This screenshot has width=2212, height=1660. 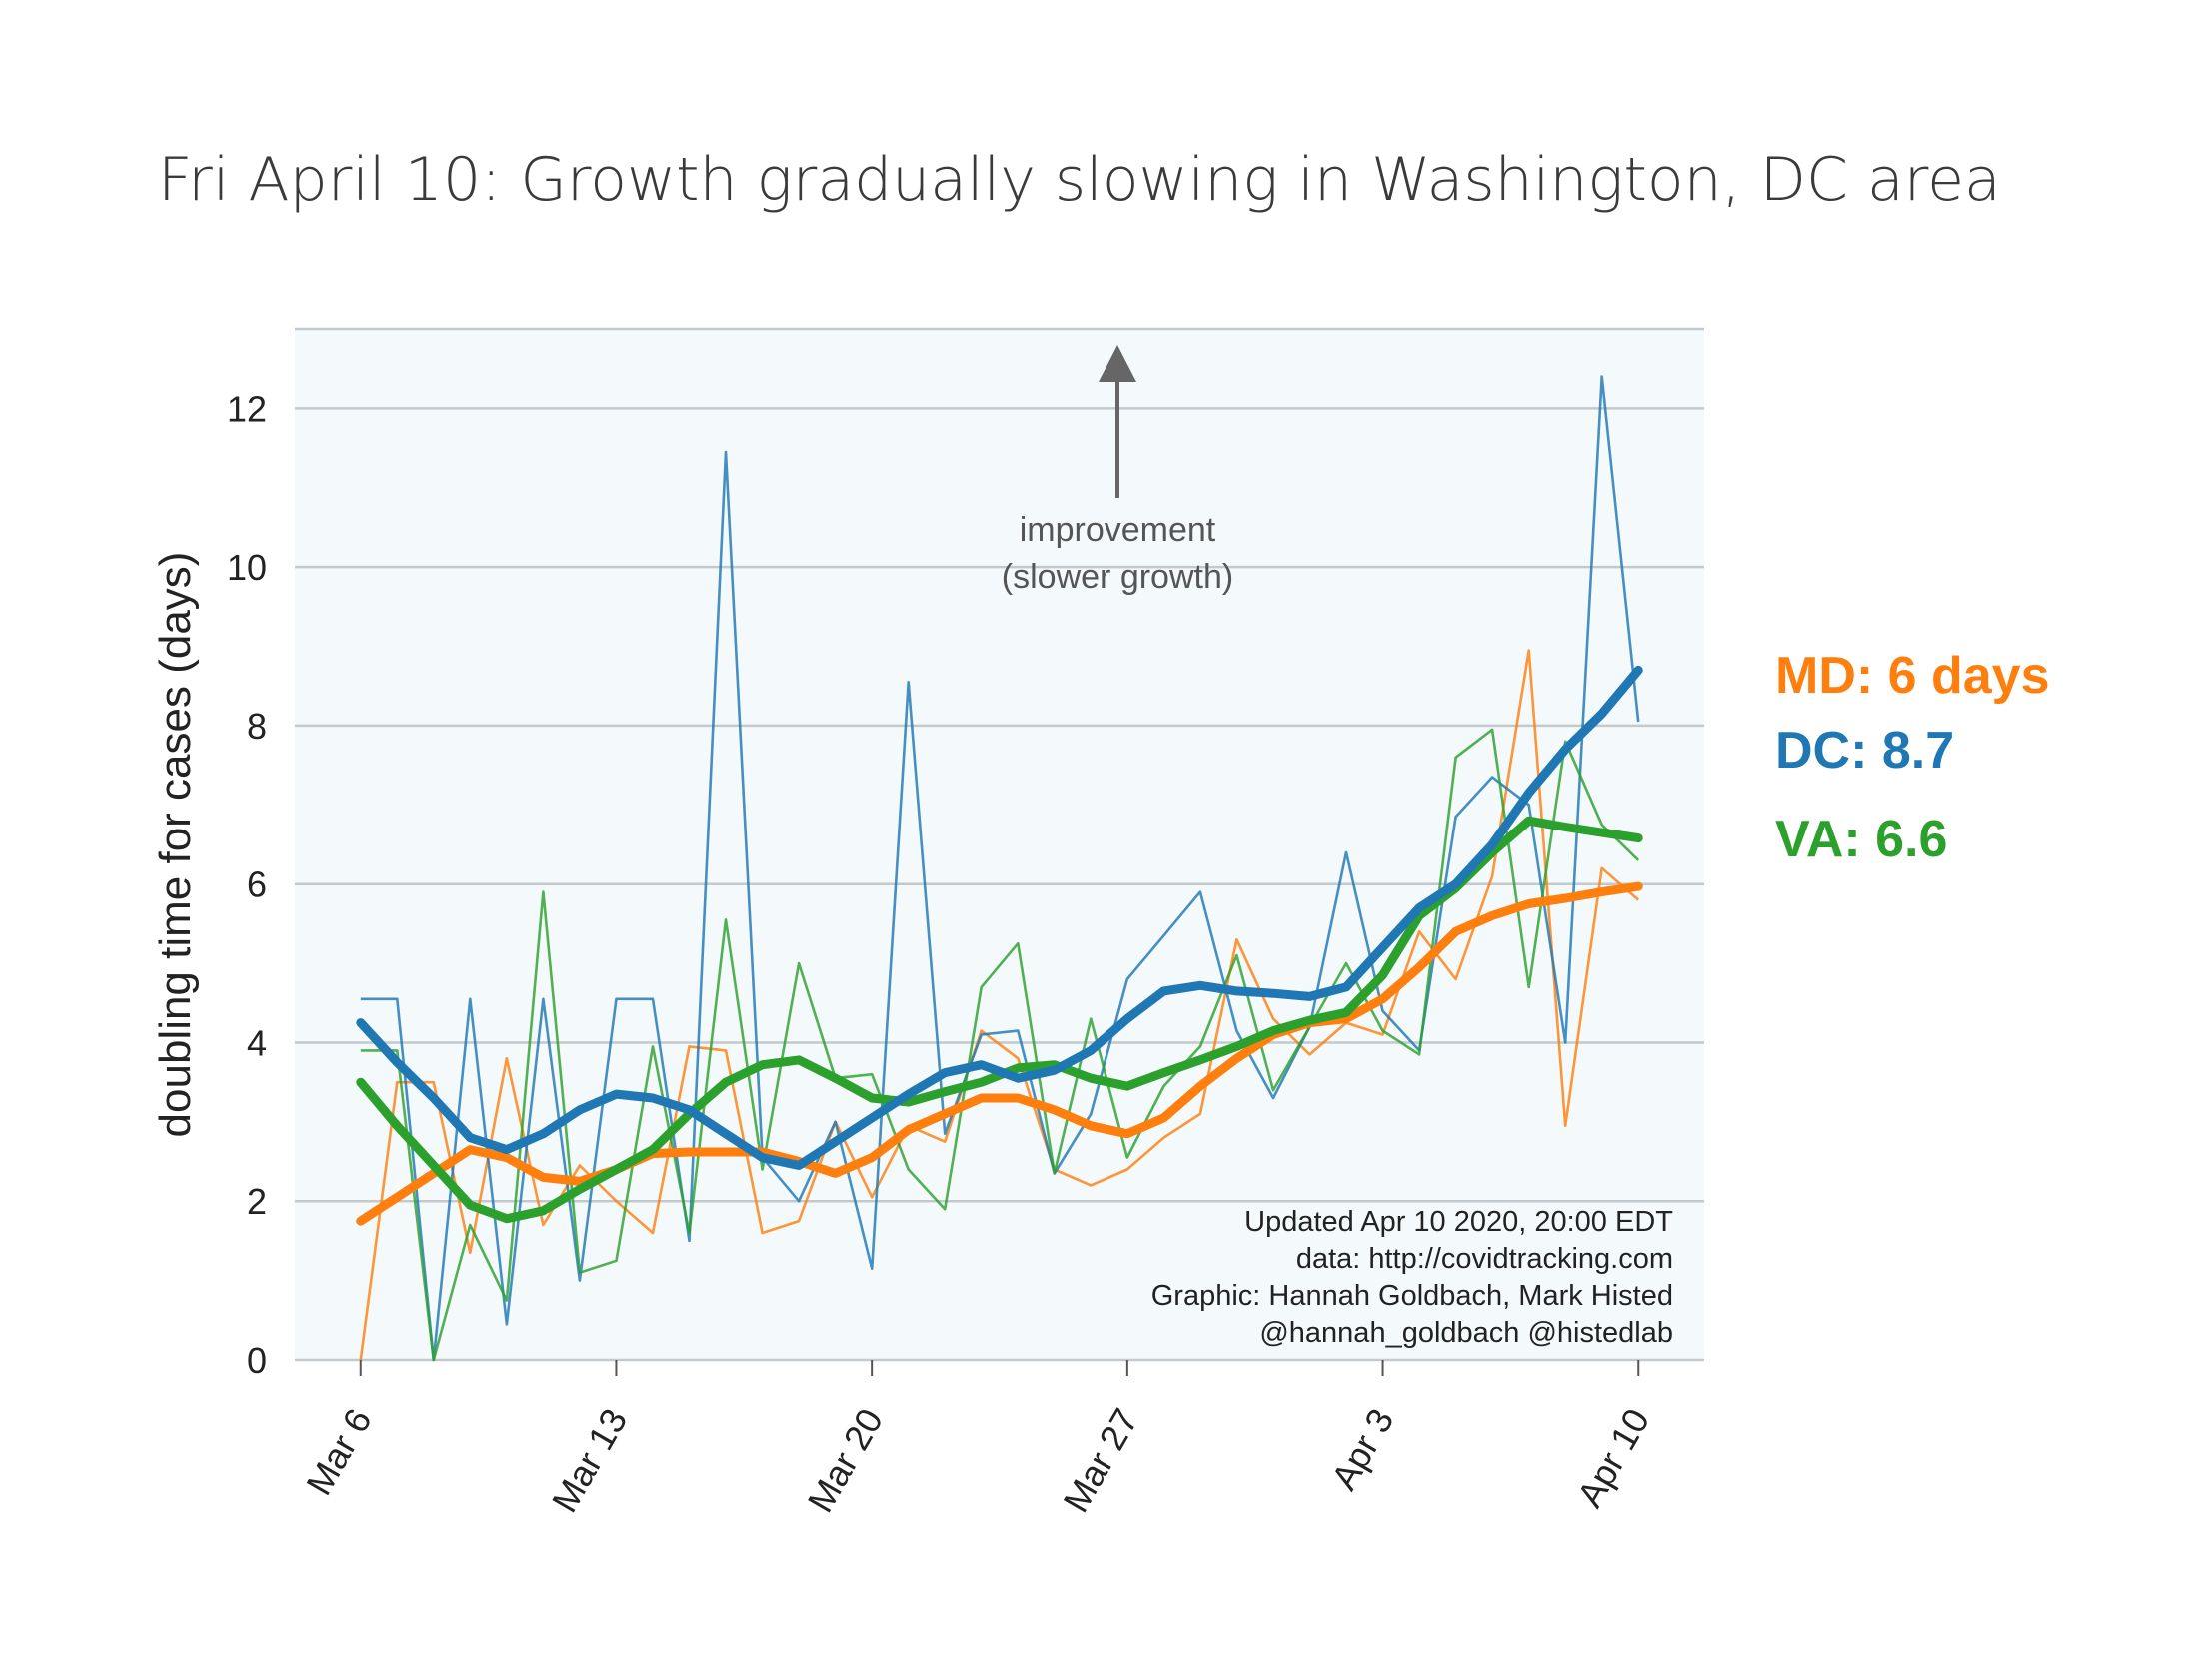 What do you see at coordinates (1117, 577) in the screenshot?
I see `annotation-line-2: (slower growth)` at bounding box center [1117, 577].